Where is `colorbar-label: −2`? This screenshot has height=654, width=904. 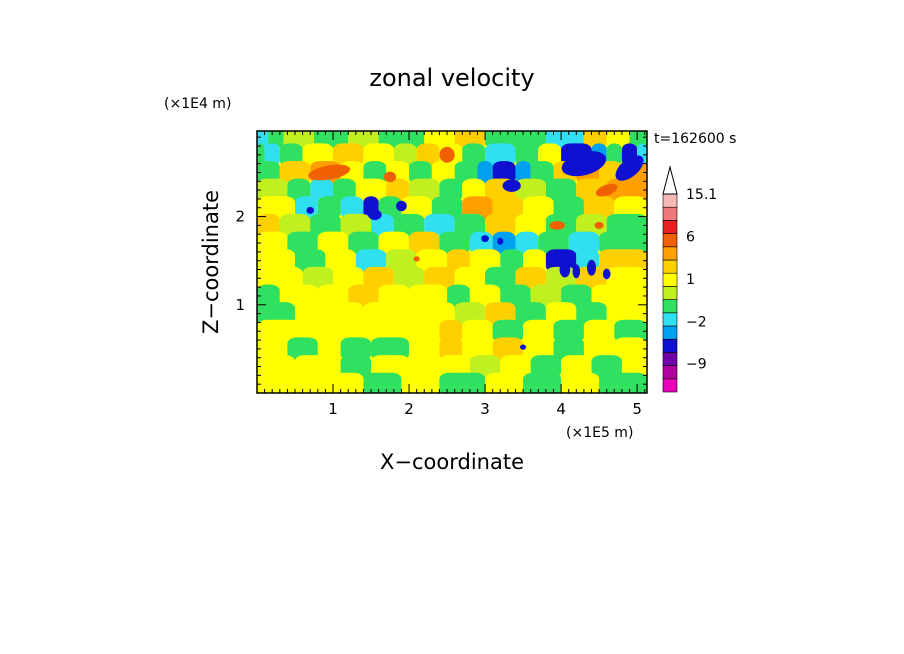 colorbar-label: −2 is located at coordinates (696, 322).